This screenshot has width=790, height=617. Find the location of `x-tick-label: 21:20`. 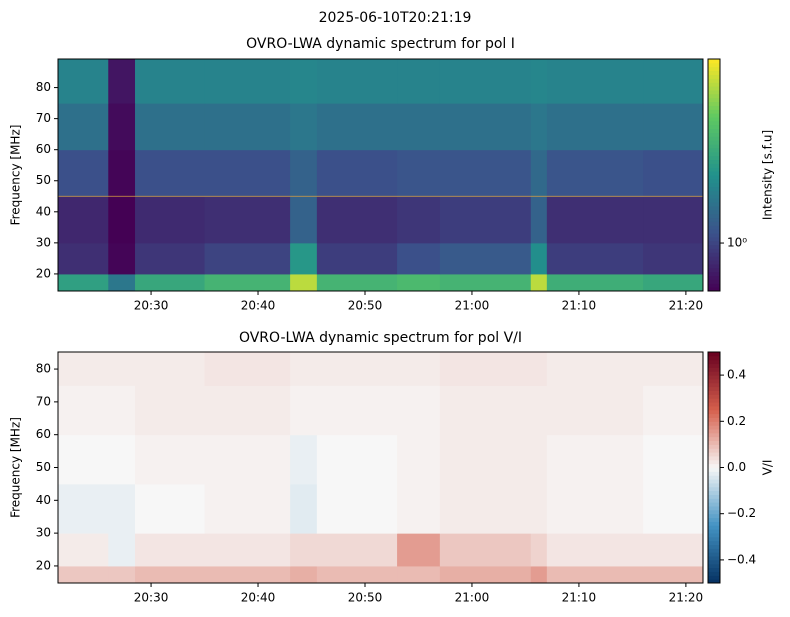

x-tick-label: 21:20 is located at coordinates (686, 306).